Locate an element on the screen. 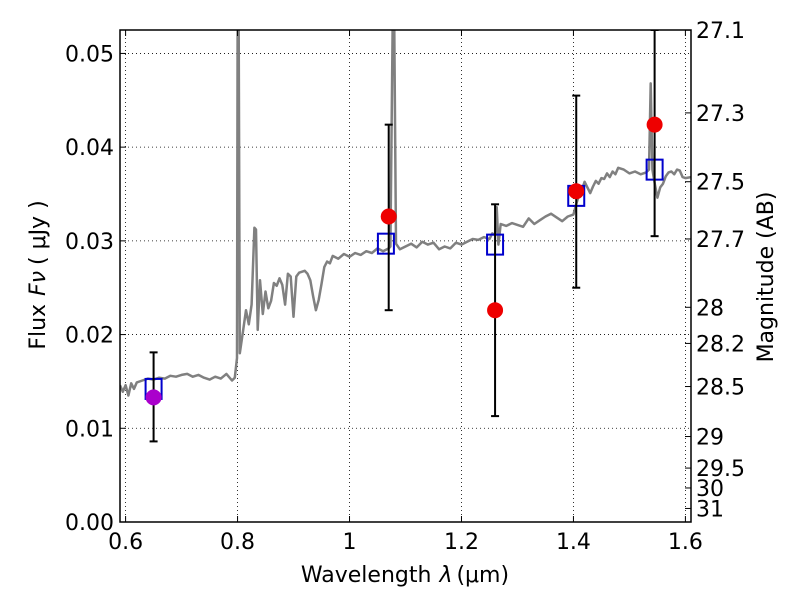 The width and height of the screenshot is (800, 600). x-tick-label: 1.4 is located at coordinates (573, 542).